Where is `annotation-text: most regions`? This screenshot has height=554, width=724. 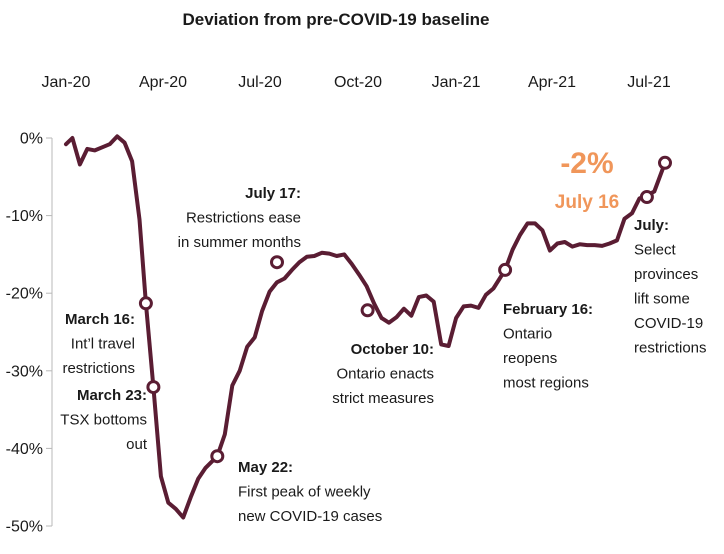 annotation-text: most regions is located at coordinates (546, 383).